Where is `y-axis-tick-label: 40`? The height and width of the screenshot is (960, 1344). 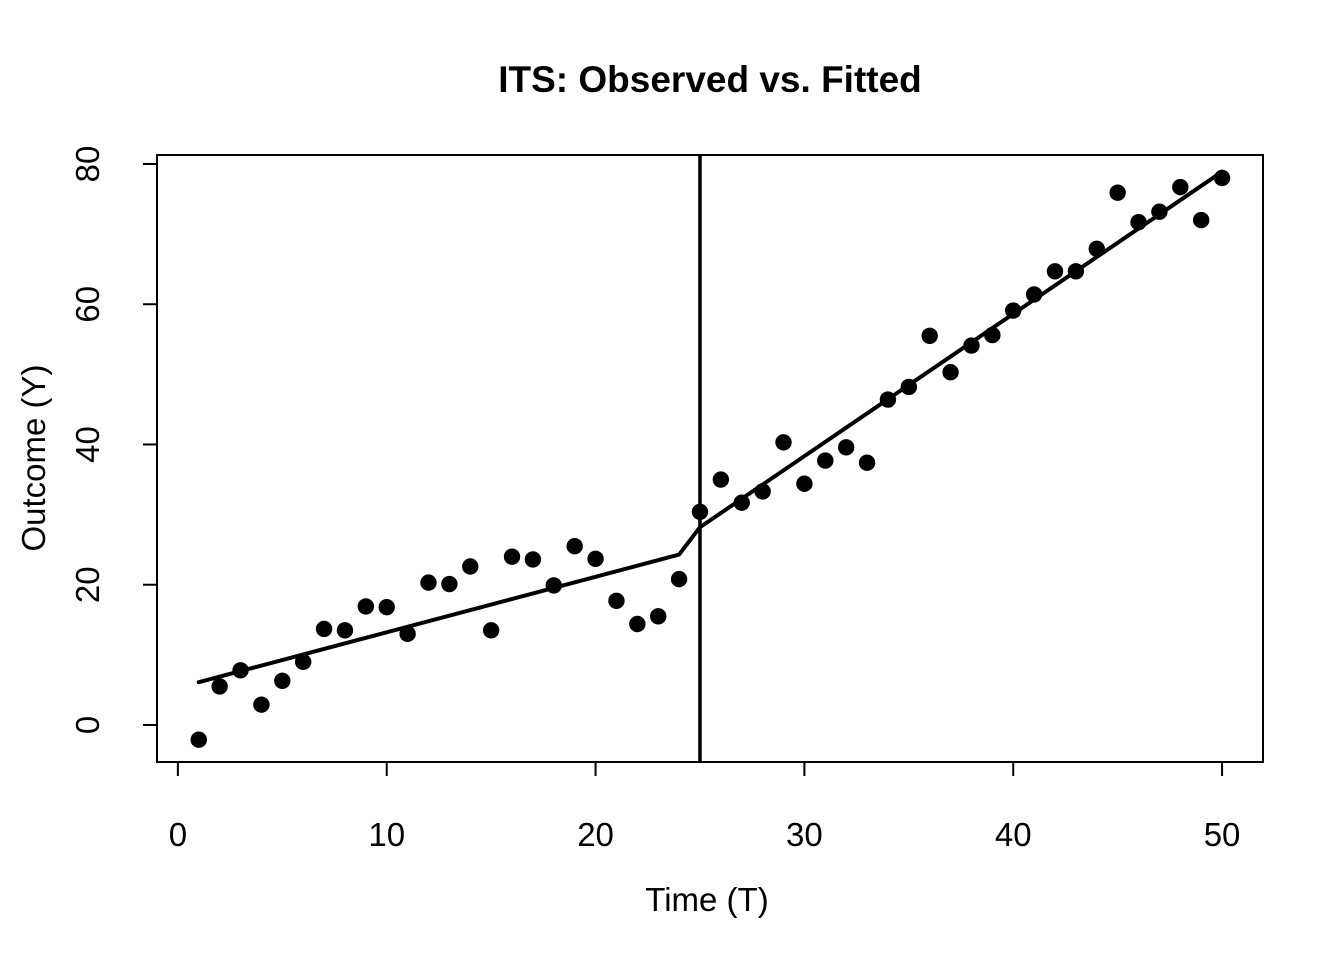 y-axis-tick-label: 40 is located at coordinates (87, 444).